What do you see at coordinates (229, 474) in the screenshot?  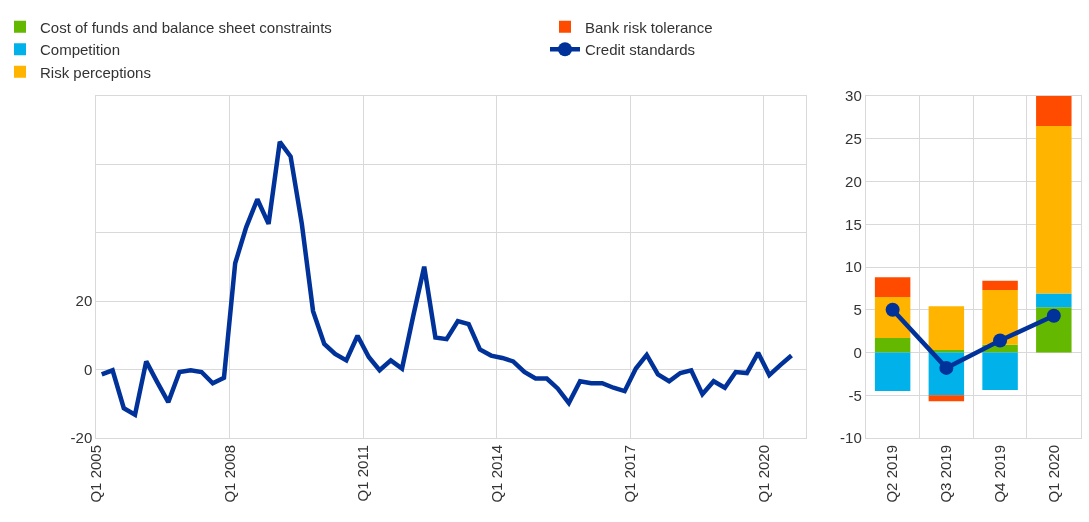 I see `x-tick-label: Q1 2008` at bounding box center [229, 474].